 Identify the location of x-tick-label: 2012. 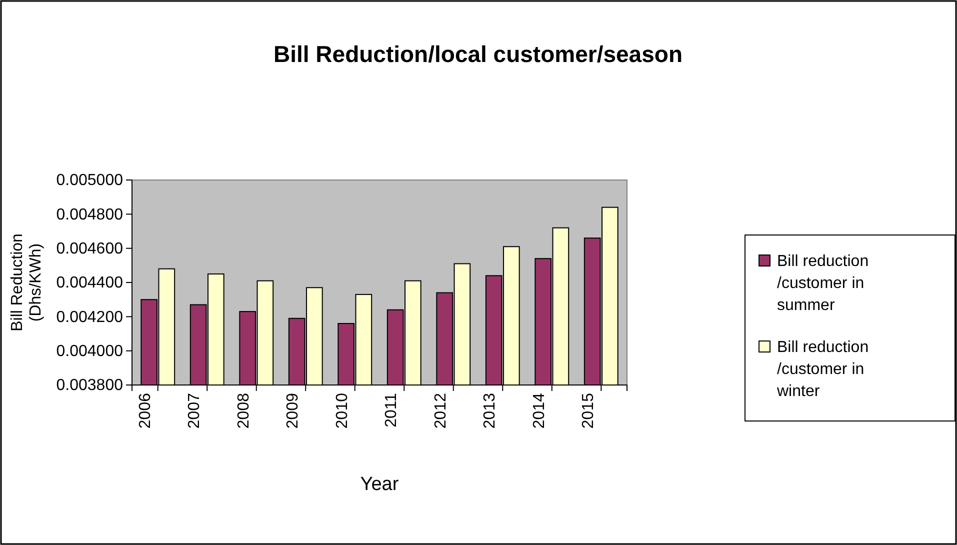
(441, 410).